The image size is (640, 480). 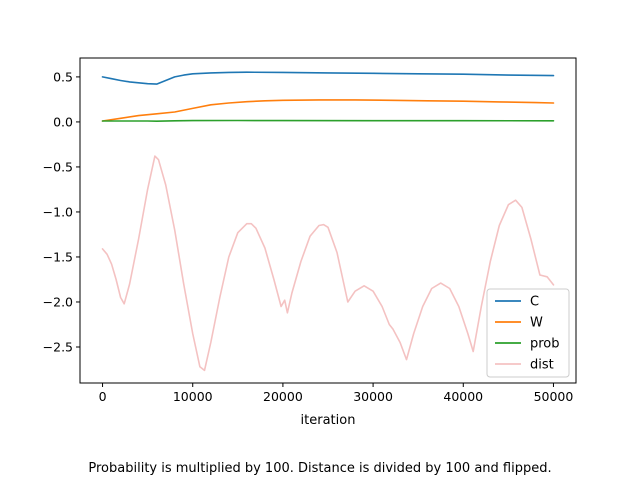 I want to click on y-tick-label: −2.5, so click(x=58, y=346).